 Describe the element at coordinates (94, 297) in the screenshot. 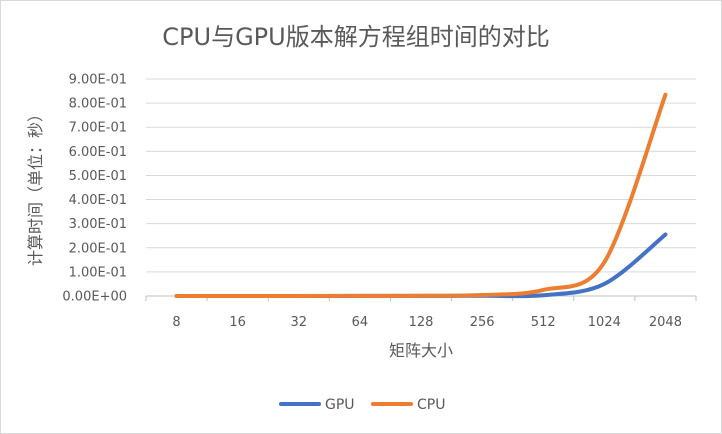

I see `y-tick-label: 0.00E+00` at that location.